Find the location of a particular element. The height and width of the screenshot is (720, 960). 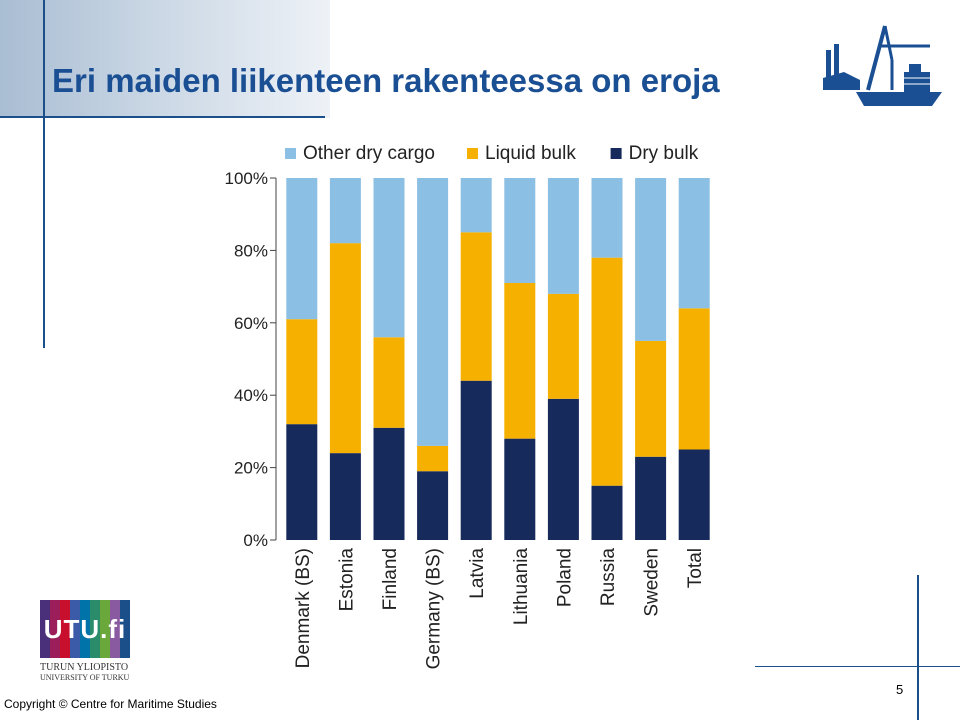

x-category-label: Estonia is located at coordinates (346, 580).